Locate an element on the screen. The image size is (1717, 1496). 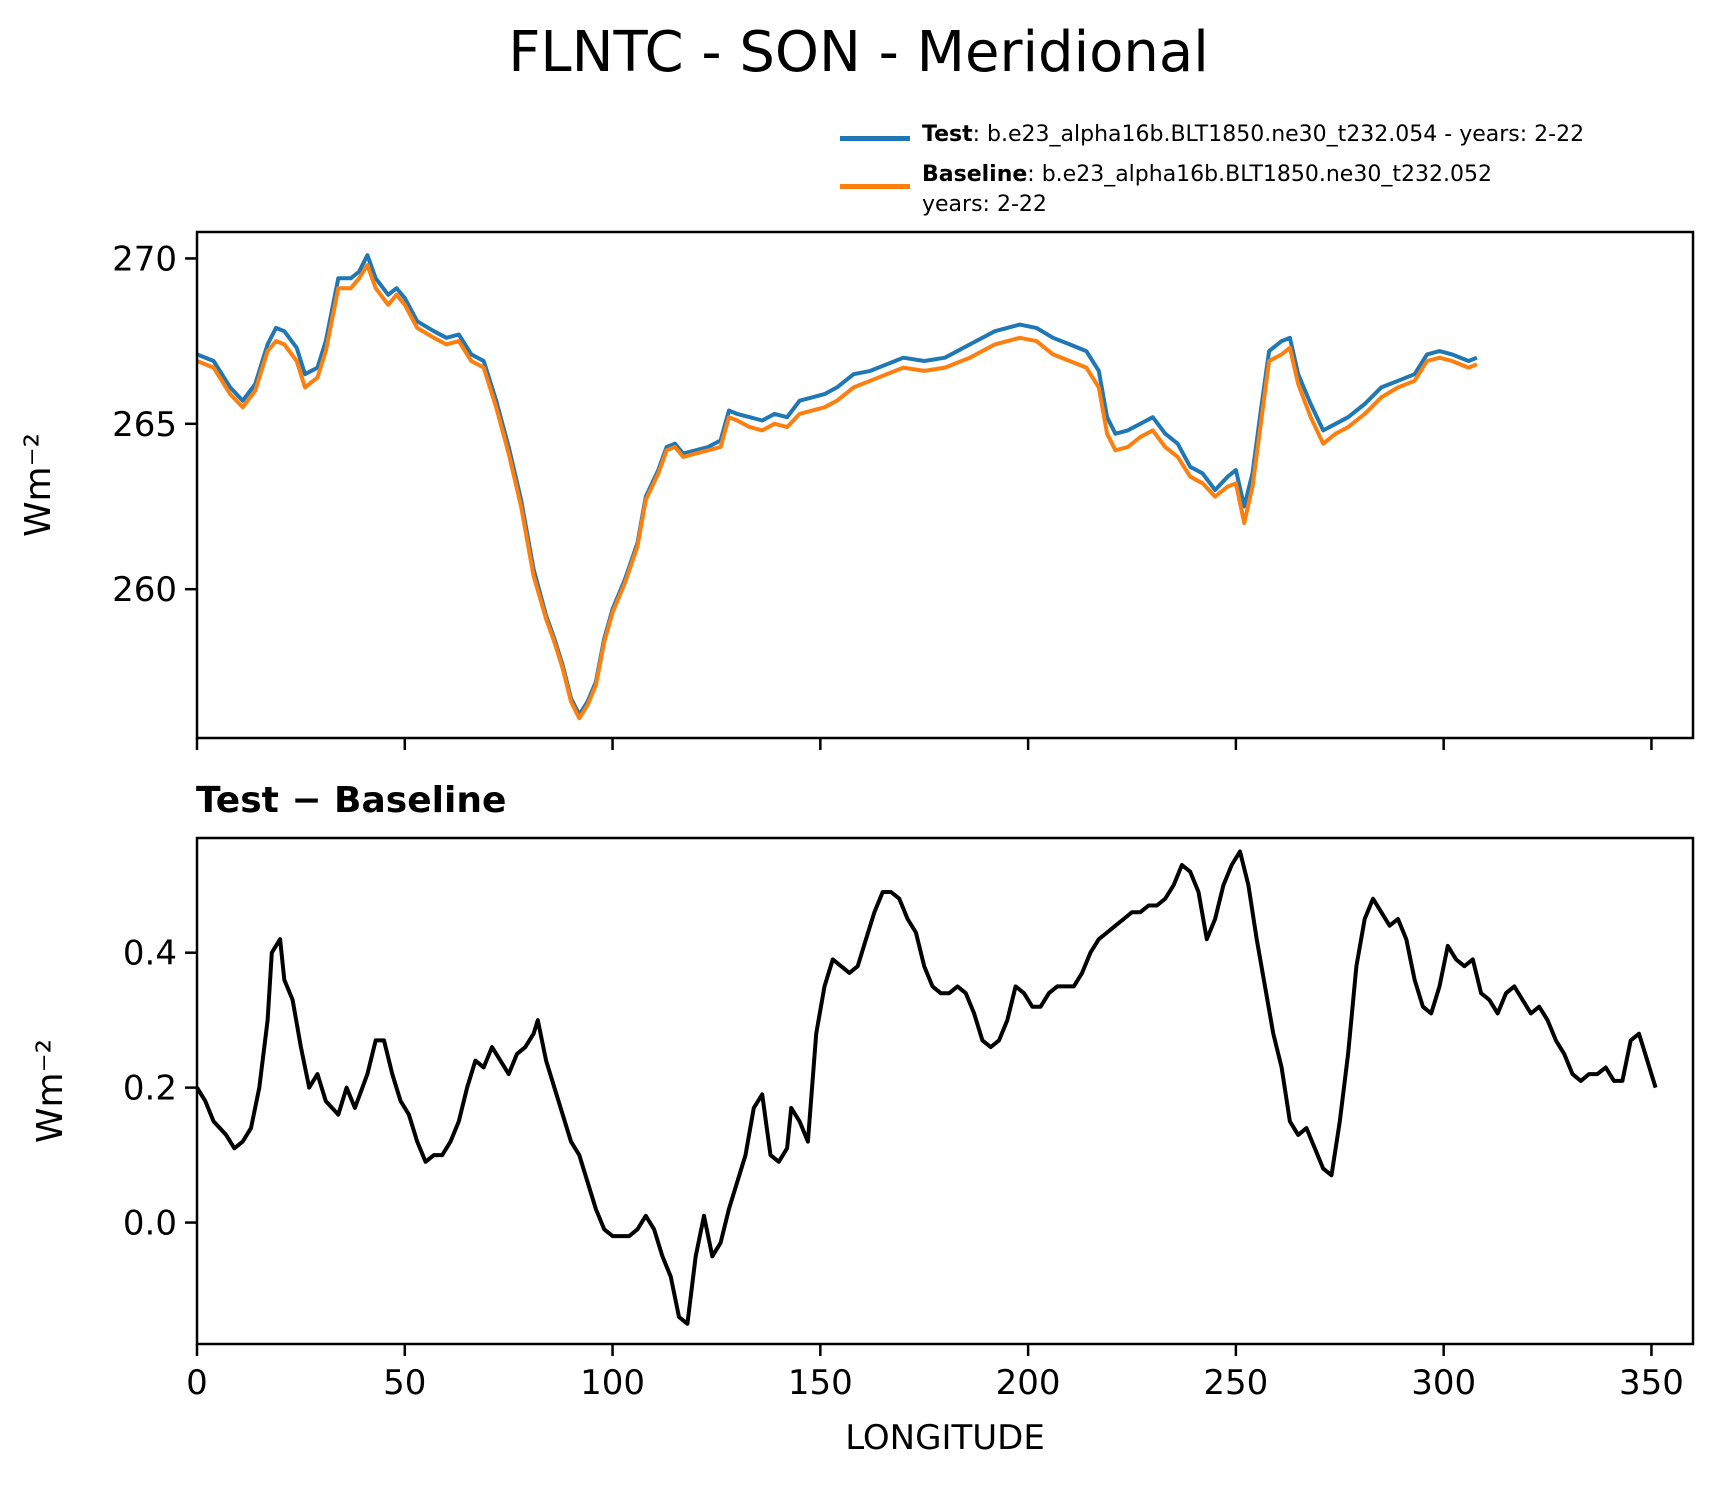
diff-ytick-label: 0.2 is located at coordinates (150, 1089).